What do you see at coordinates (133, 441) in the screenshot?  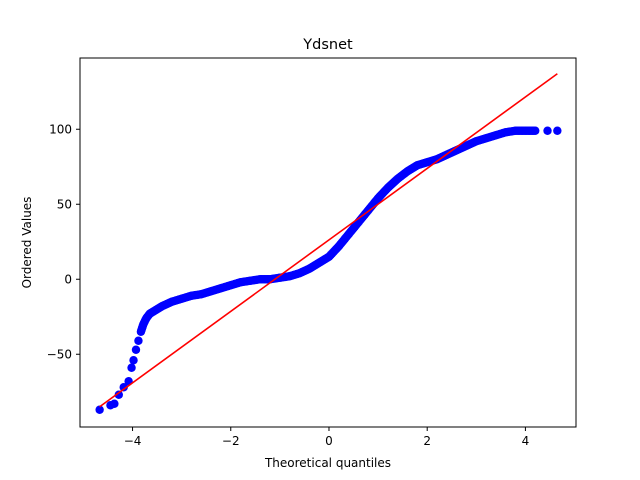 I see `x-tick-label: −4` at bounding box center [133, 441].